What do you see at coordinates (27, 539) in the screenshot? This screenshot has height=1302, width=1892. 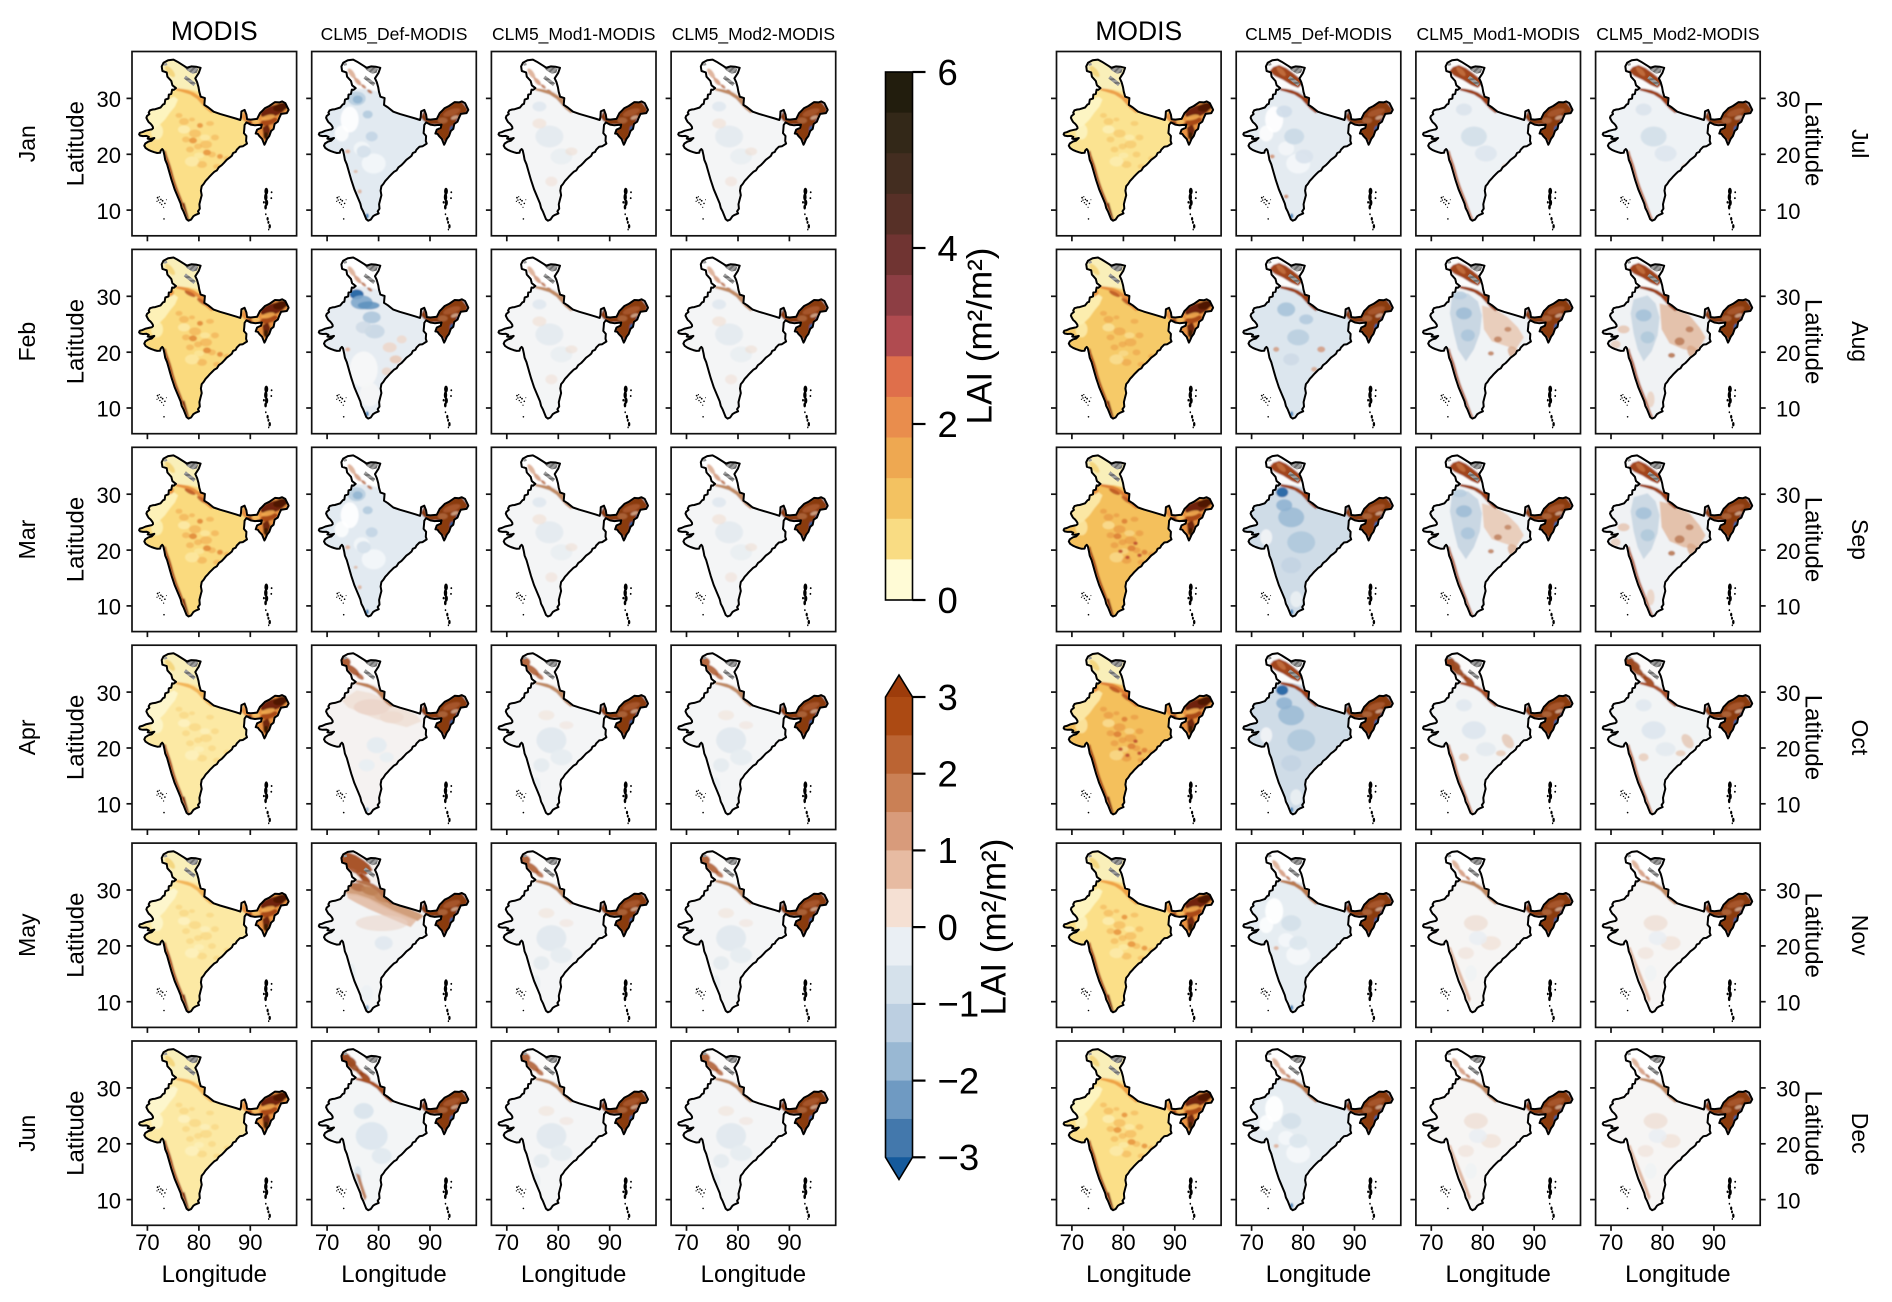 I see `svg-text: Mar` at bounding box center [27, 539].